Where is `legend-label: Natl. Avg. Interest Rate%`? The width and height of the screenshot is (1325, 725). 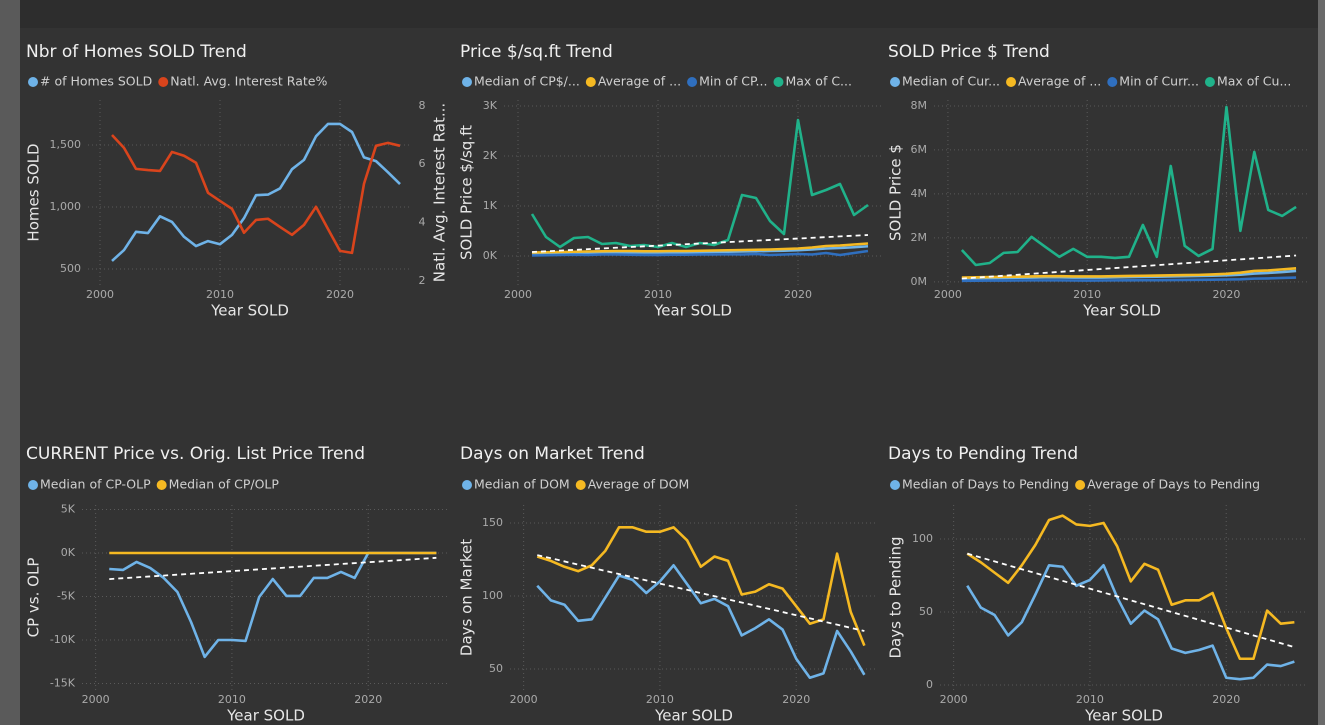 legend-label: Natl. Avg. Interest Rate% is located at coordinates (248, 81).